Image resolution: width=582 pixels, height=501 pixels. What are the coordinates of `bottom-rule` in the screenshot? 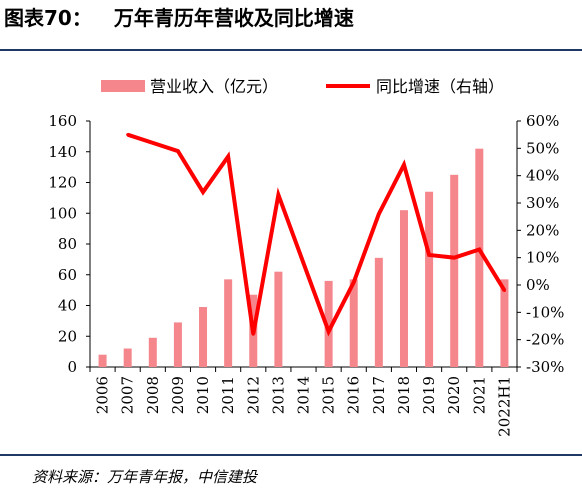 It's located at (291, 455).